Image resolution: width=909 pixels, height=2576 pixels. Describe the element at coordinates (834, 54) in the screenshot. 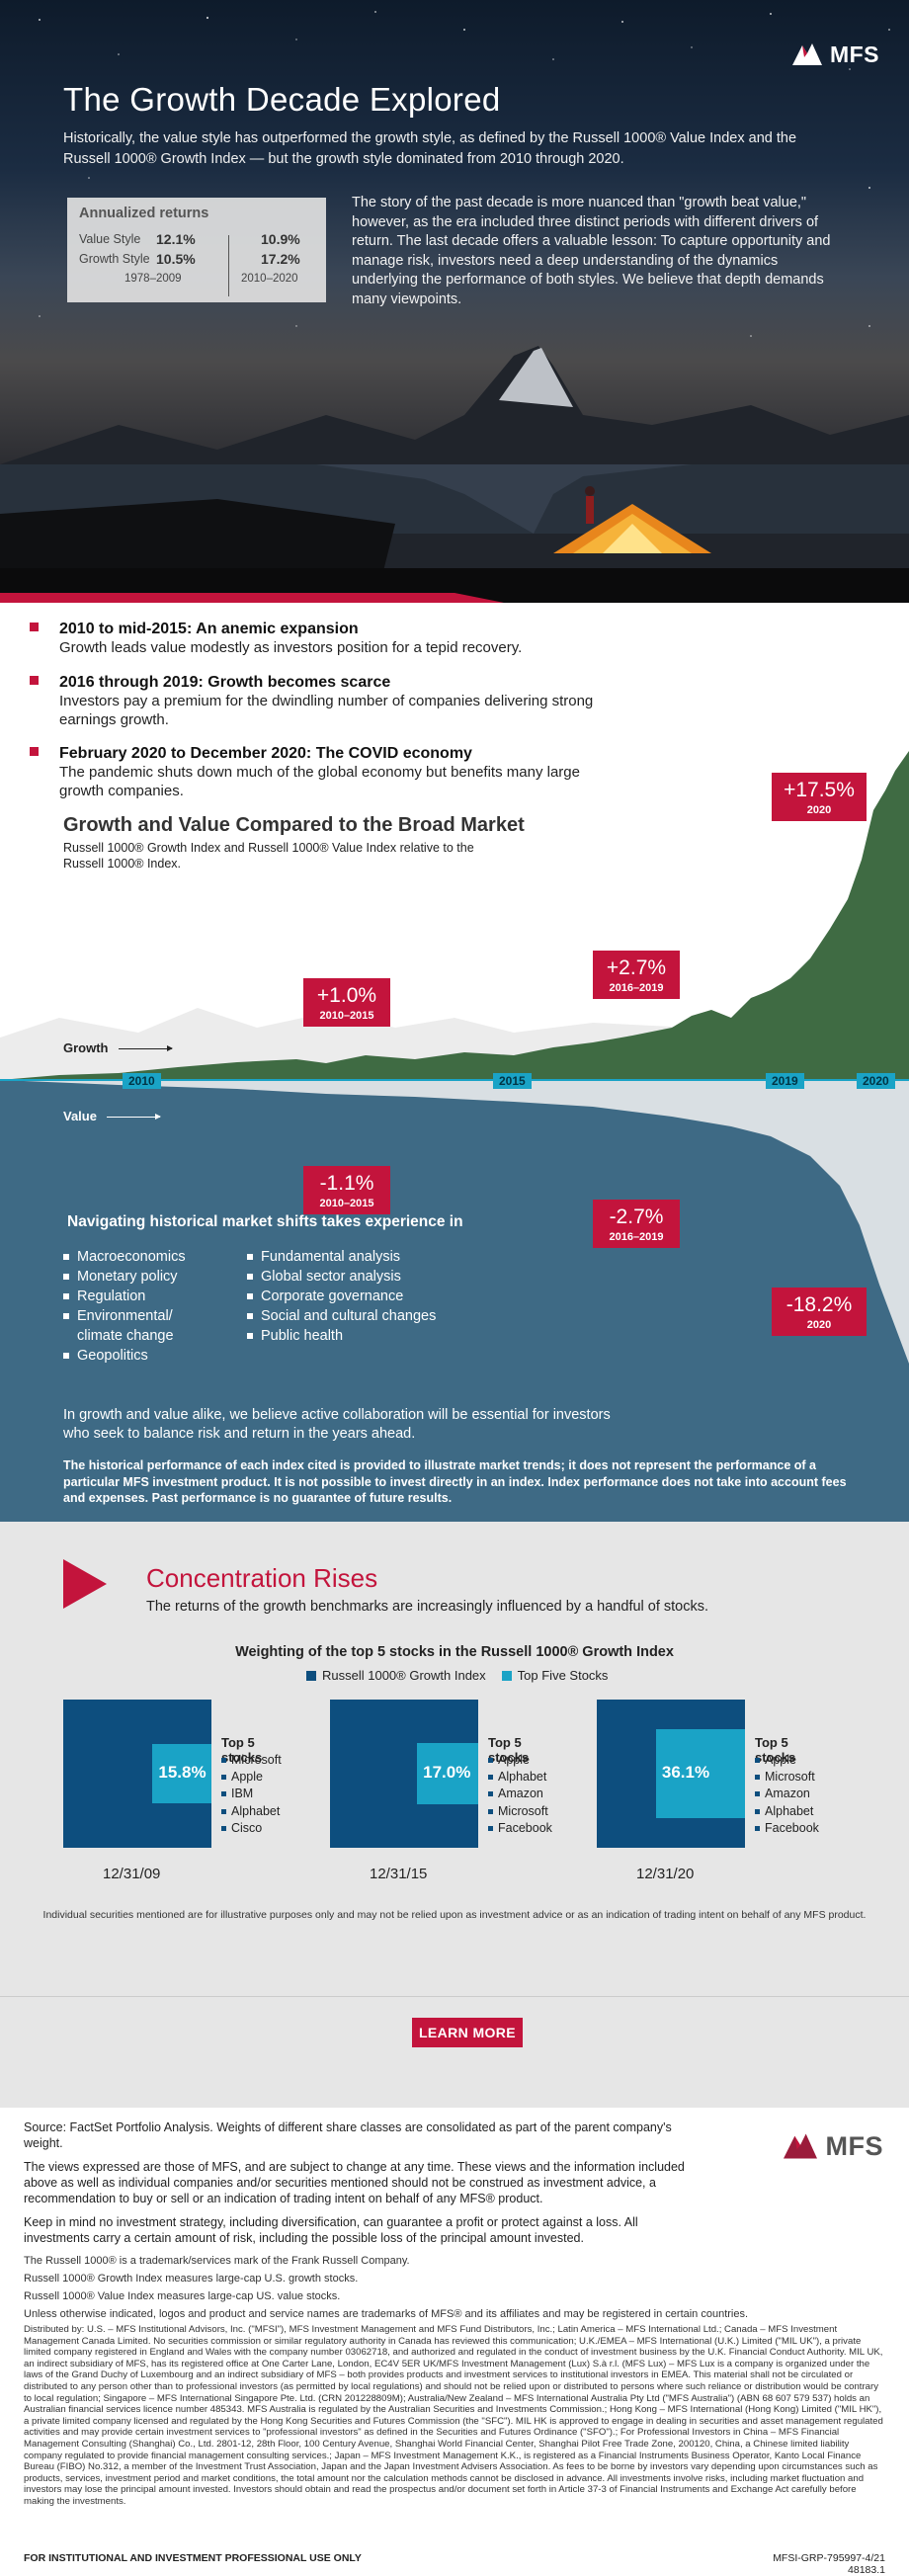

I see `mfs-logo: MFS` at that location.